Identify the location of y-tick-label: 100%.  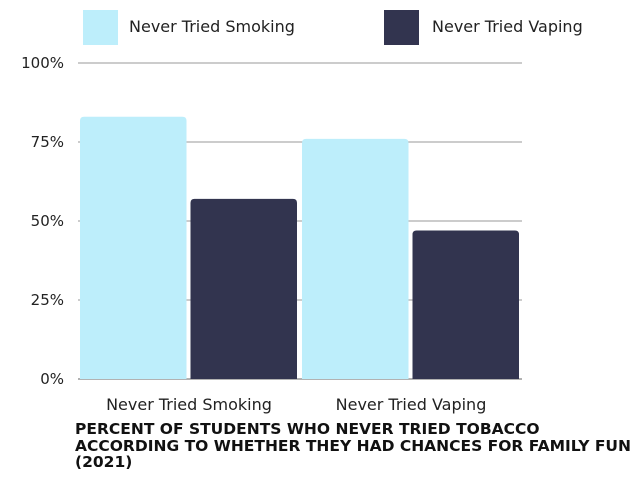
(42, 63).